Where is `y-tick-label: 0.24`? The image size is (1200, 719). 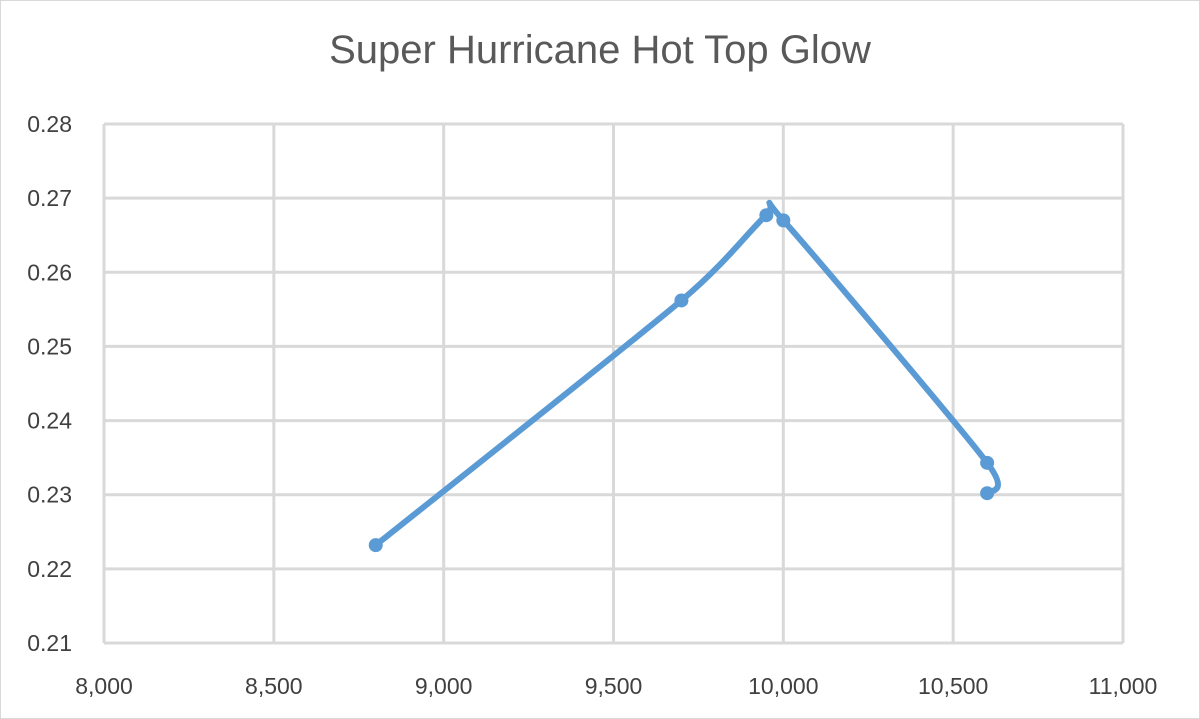 y-tick-label: 0.24 is located at coordinates (49, 421).